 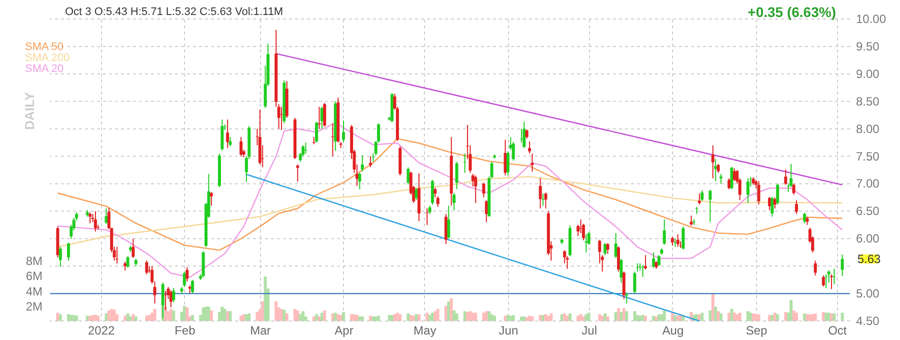 I want to click on y-tick-label: 6.50, so click(x=868, y=211).